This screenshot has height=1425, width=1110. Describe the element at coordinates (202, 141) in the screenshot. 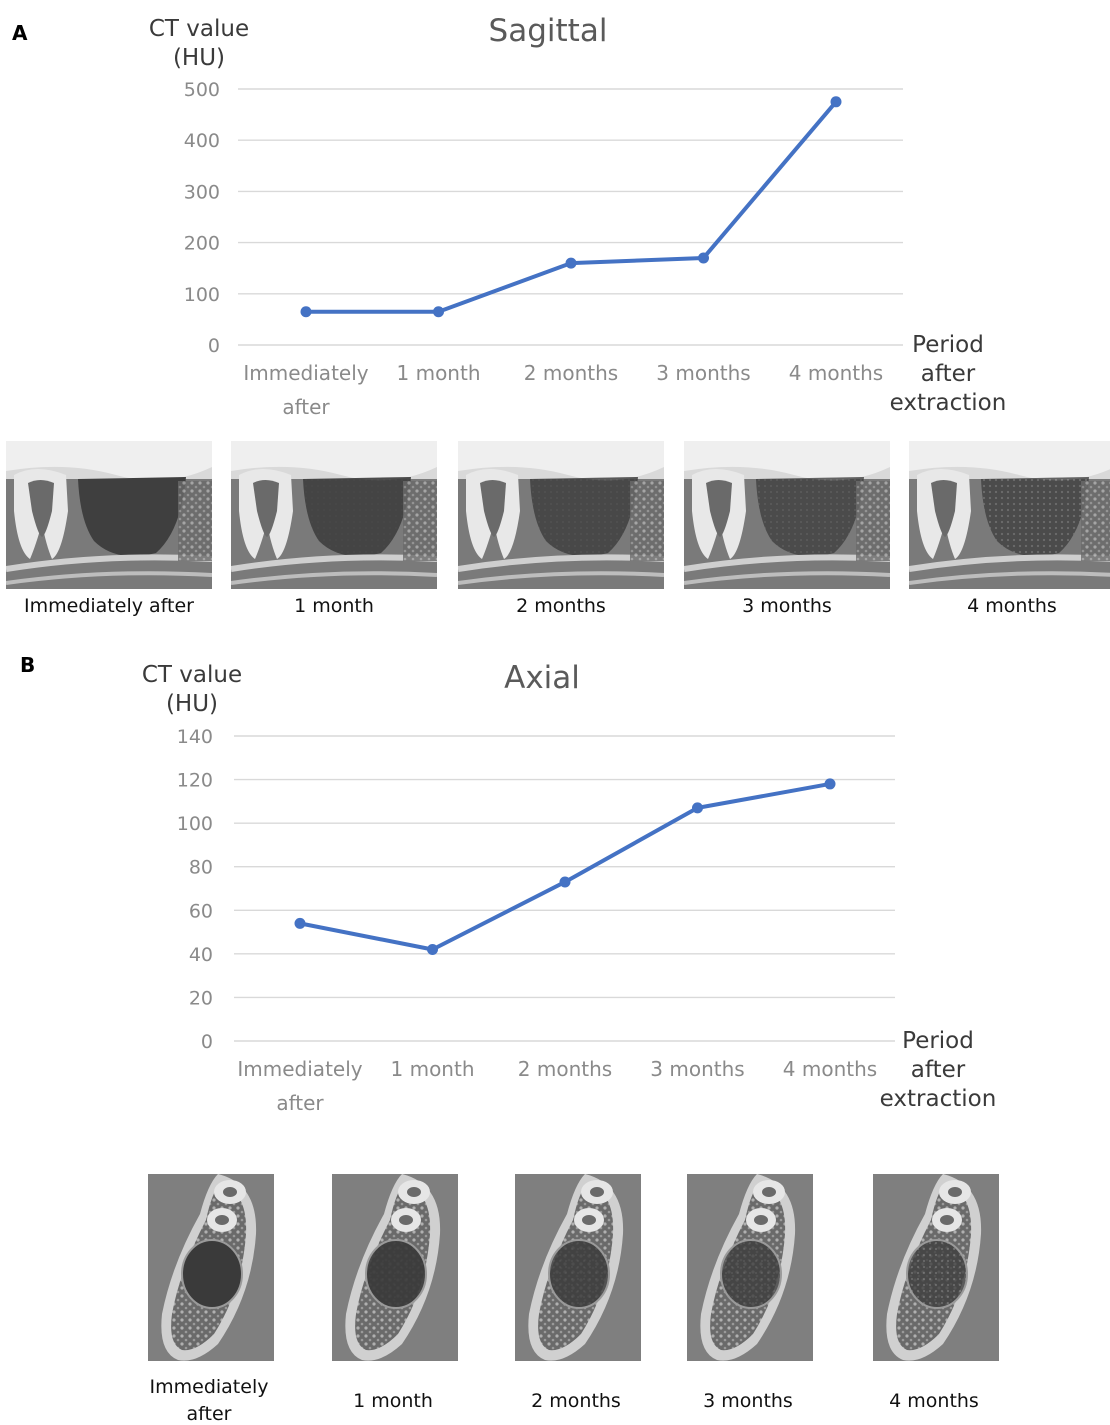

I see `y-tick-label: 400` at that location.